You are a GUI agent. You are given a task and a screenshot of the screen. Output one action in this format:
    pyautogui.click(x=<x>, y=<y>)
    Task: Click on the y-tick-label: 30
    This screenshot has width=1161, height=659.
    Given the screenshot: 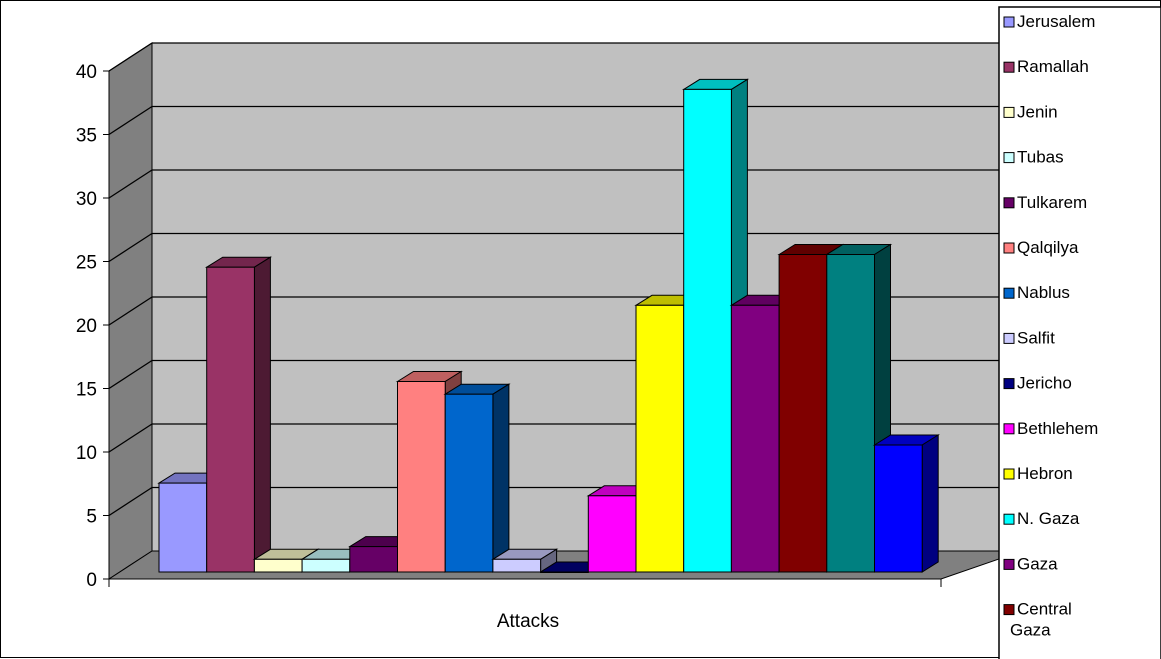 What is the action you would take?
    pyautogui.click(x=86, y=199)
    